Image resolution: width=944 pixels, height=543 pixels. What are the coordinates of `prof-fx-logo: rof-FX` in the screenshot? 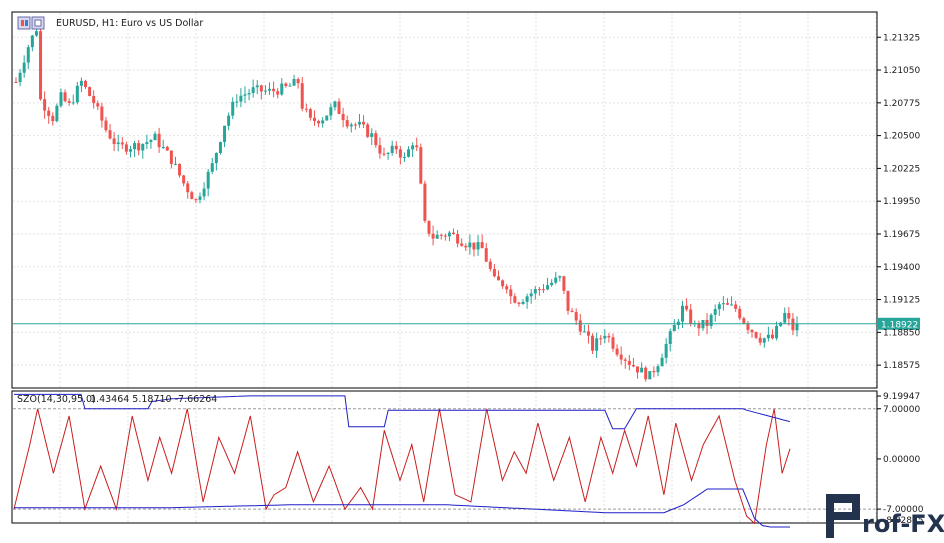 It's located at (885, 516).